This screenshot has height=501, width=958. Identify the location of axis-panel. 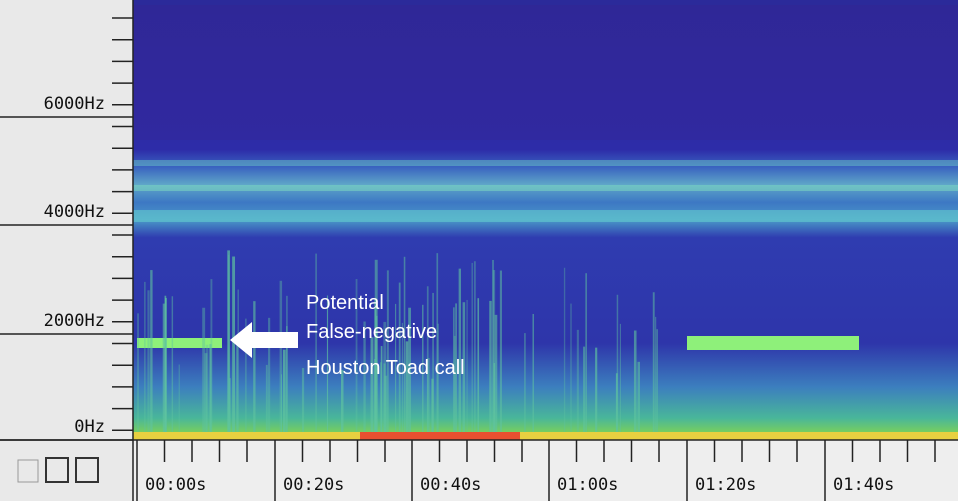
(66, 250).